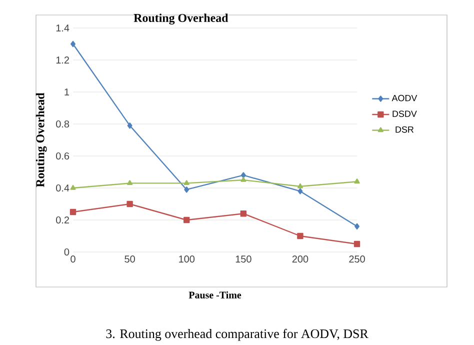  I want to click on x-tick-label: 200, so click(300, 259).